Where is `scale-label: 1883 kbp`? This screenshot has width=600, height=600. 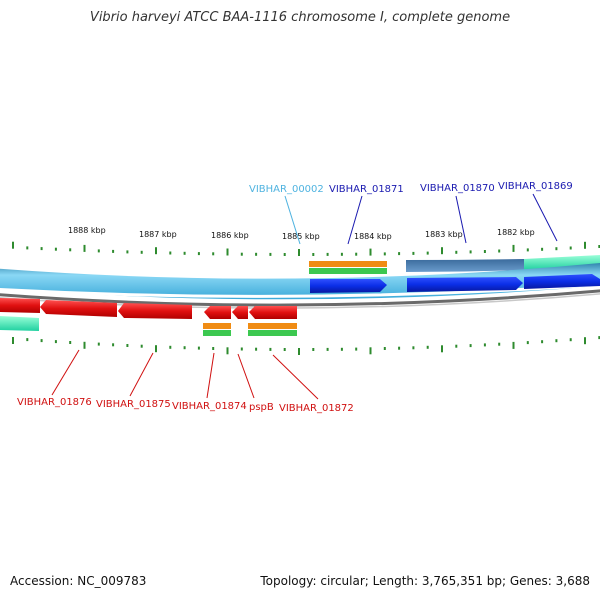
scale-label: 1883 kbp is located at coordinates (444, 234).